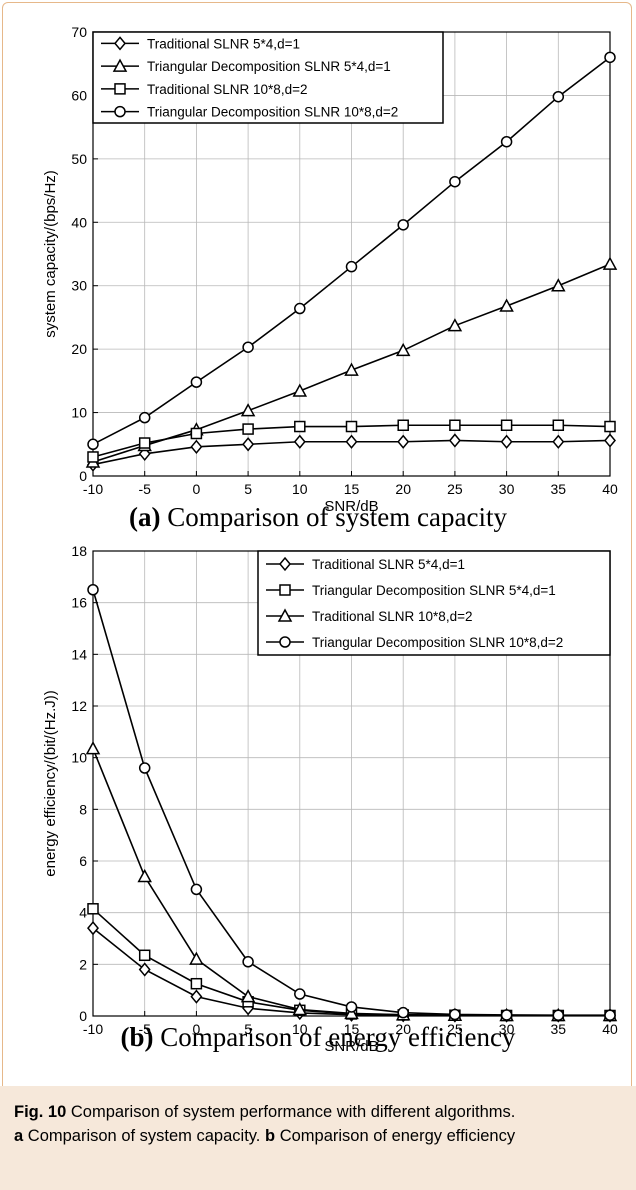 The width and height of the screenshot is (636, 1190). I want to click on figure-caption-a-text: Comparison of system capacity., so click(144, 1136).